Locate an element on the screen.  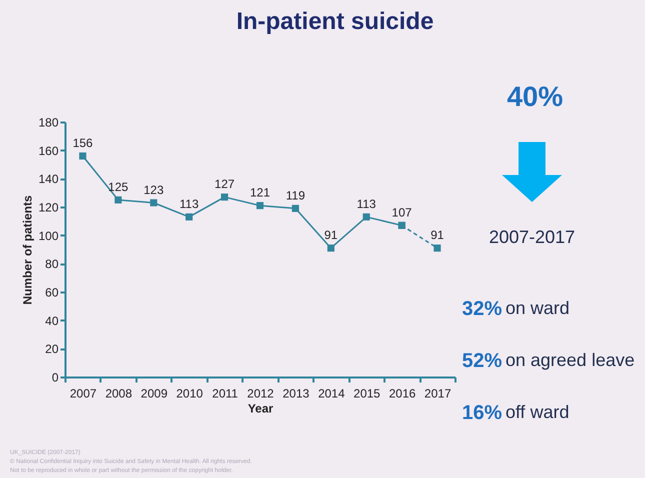
y-tick-label: 0 is located at coordinates (55, 377).